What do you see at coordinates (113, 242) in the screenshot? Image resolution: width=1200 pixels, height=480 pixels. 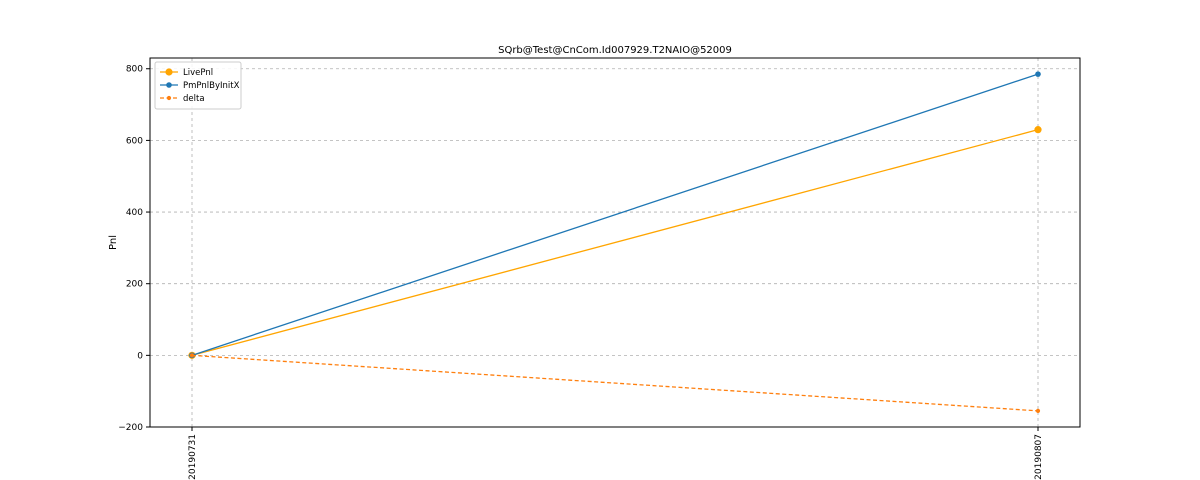 I see `y-axis-label: Pnl` at bounding box center [113, 242].